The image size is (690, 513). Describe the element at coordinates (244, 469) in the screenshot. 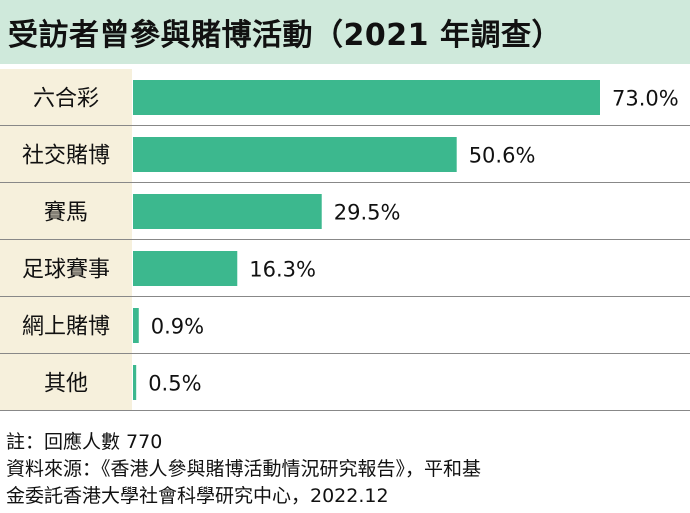

I see `footer-source-line-1: 資料來源：《香港人參與賭博活動情況研究報告》，平和基` at that location.